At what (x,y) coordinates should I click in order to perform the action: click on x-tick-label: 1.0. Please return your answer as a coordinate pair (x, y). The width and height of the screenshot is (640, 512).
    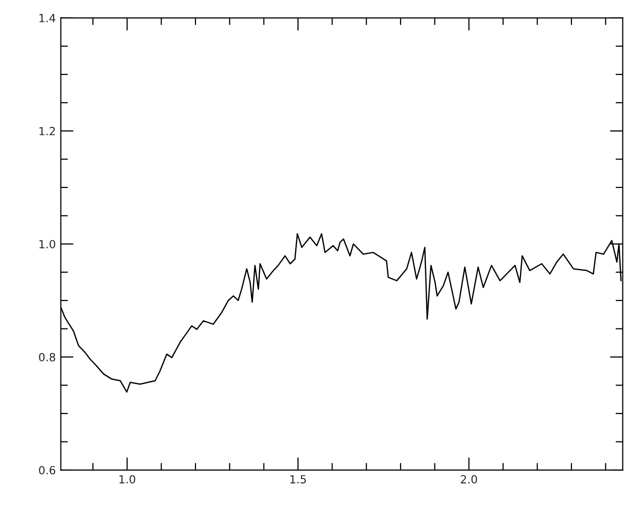
    Looking at the image, I should click on (127, 479).